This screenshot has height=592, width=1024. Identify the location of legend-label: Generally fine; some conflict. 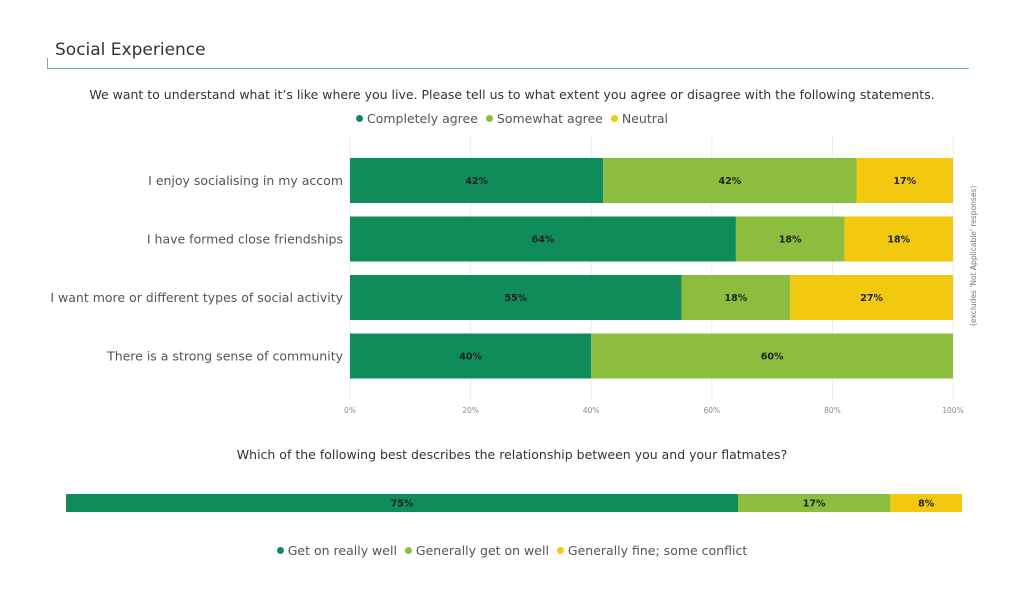
(657, 550).